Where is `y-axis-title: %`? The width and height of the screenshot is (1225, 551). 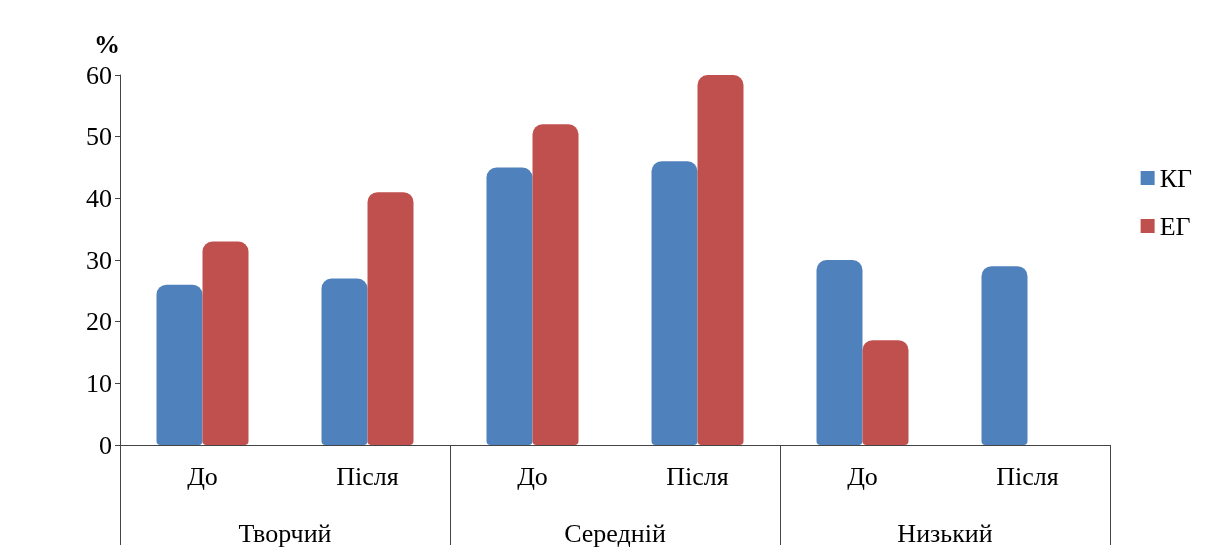 y-axis-title: % is located at coordinates (107, 44).